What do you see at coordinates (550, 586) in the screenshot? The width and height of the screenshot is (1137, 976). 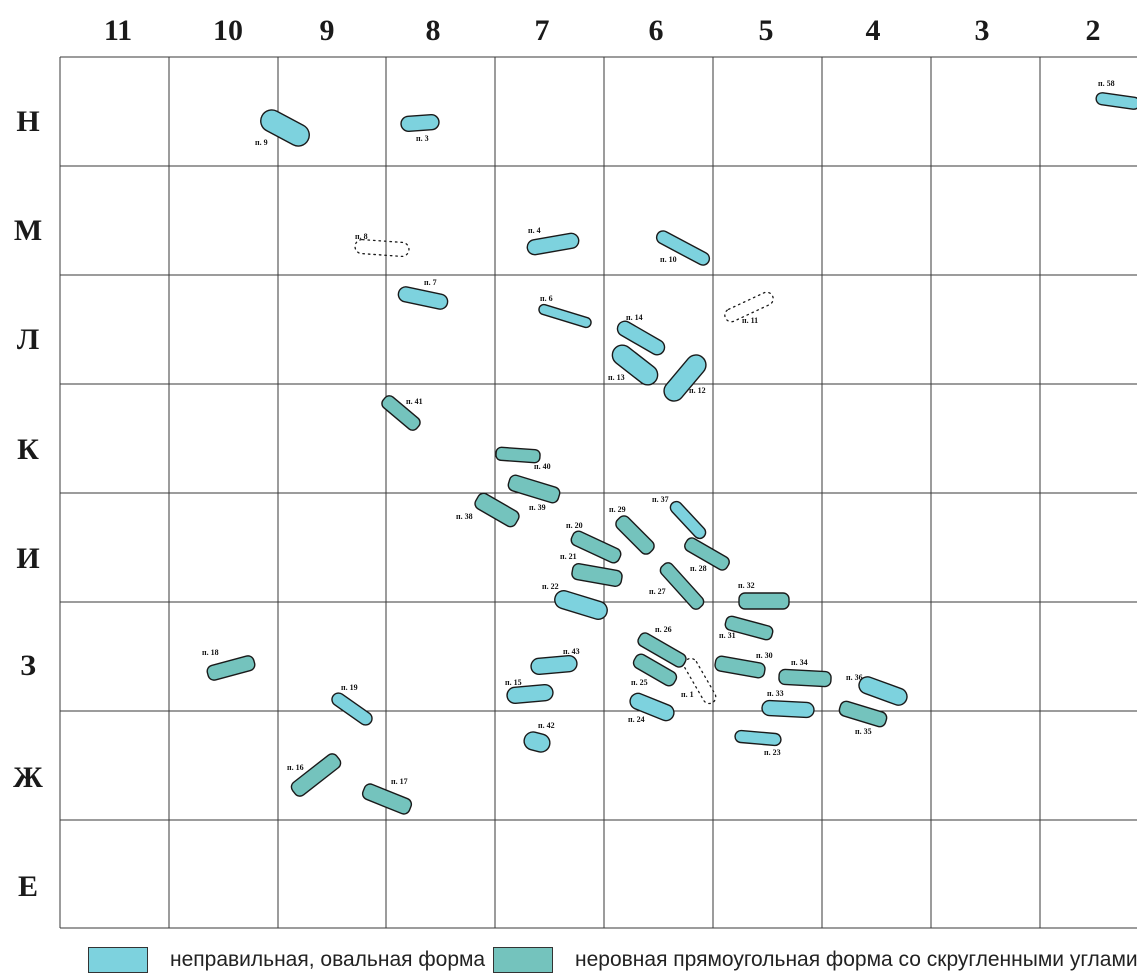 I see `pit-label: п. 22` at bounding box center [550, 586].